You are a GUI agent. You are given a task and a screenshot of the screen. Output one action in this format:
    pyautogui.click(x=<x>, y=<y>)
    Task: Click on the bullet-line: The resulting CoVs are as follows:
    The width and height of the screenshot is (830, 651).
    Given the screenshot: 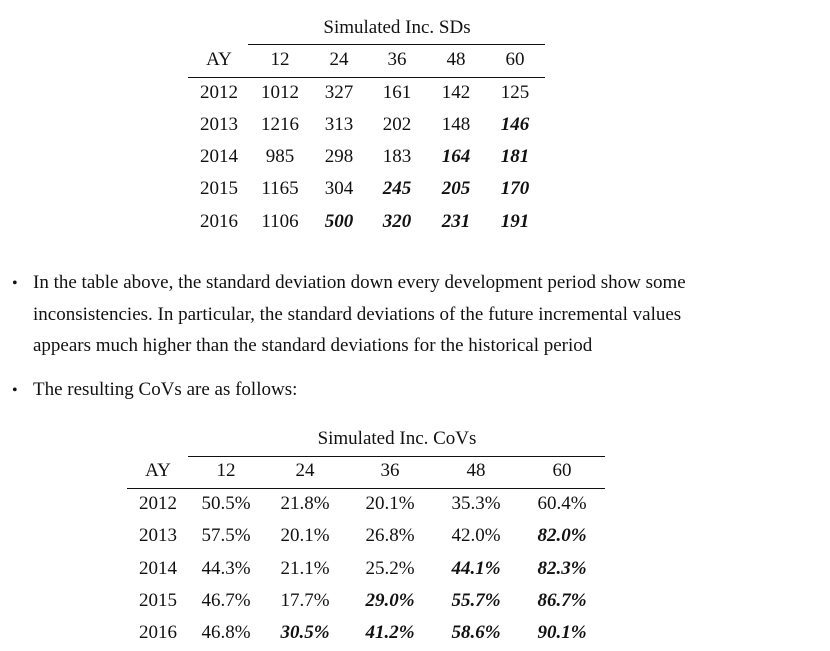 What is the action you would take?
    pyautogui.click(x=165, y=389)
    